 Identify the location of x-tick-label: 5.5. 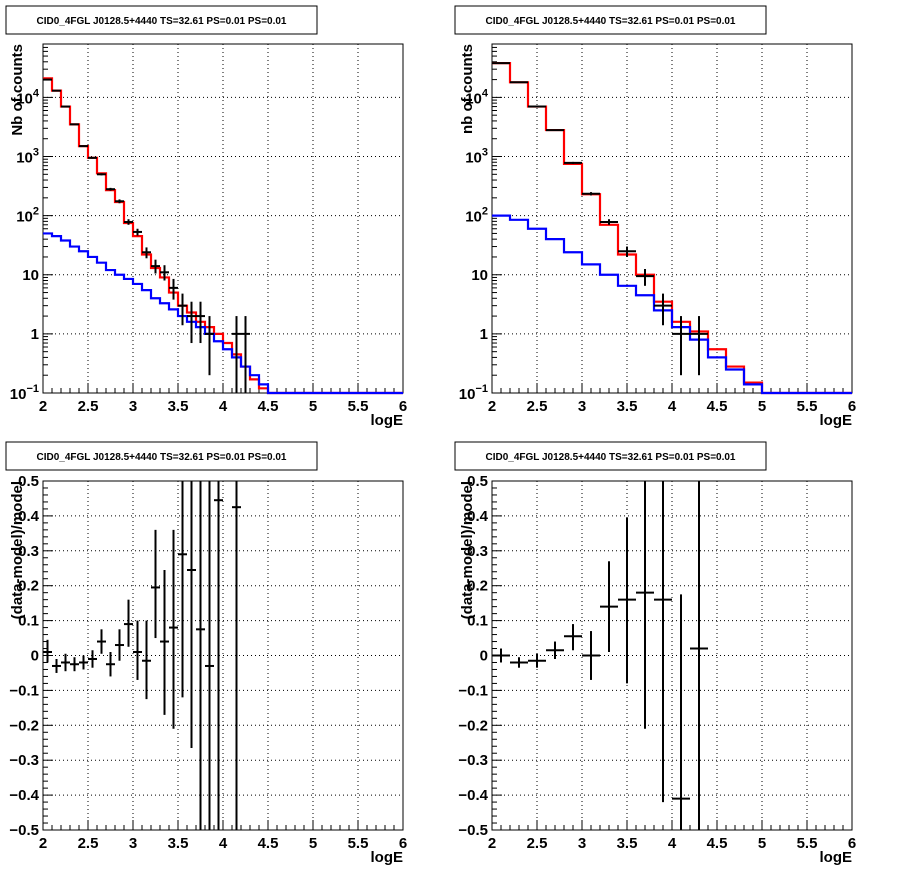
(807, 843).